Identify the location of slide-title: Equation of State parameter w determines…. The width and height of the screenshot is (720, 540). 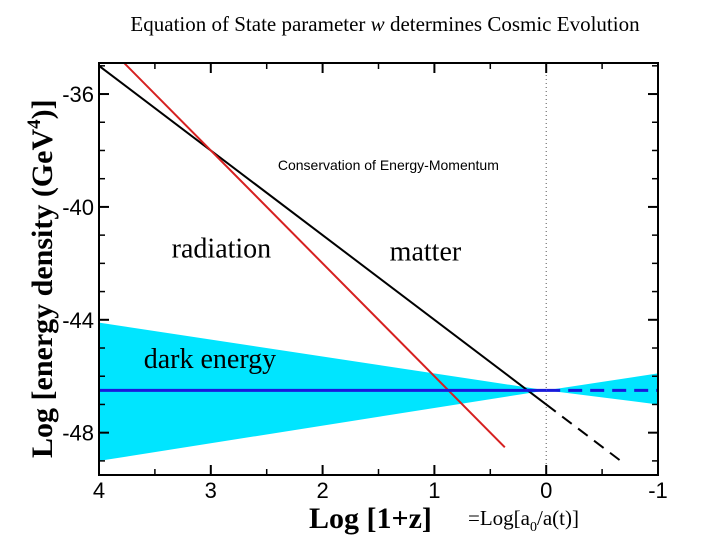
(360, 24).